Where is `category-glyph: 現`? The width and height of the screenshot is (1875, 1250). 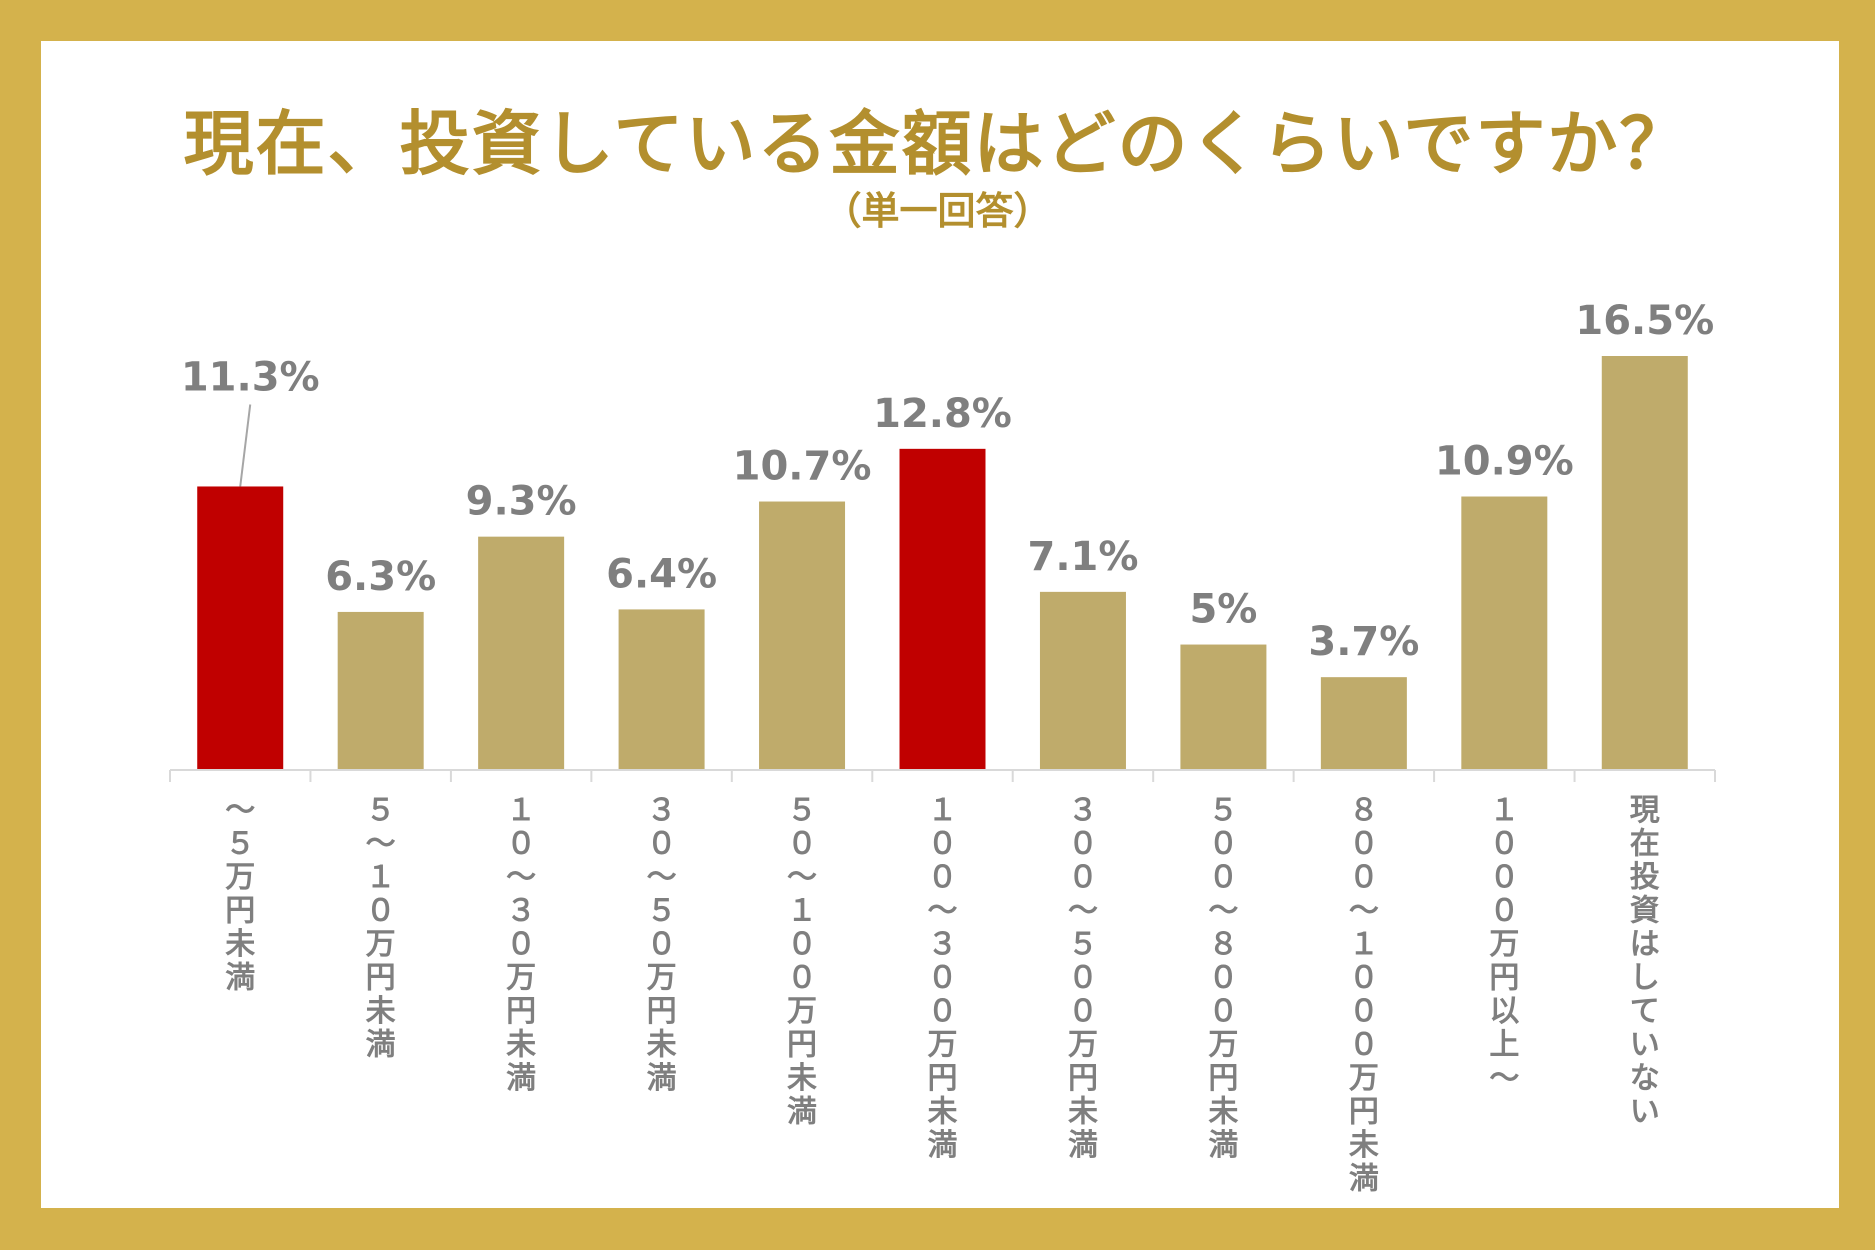
category-glyph: 現 is located at coordinates (1645, 810).